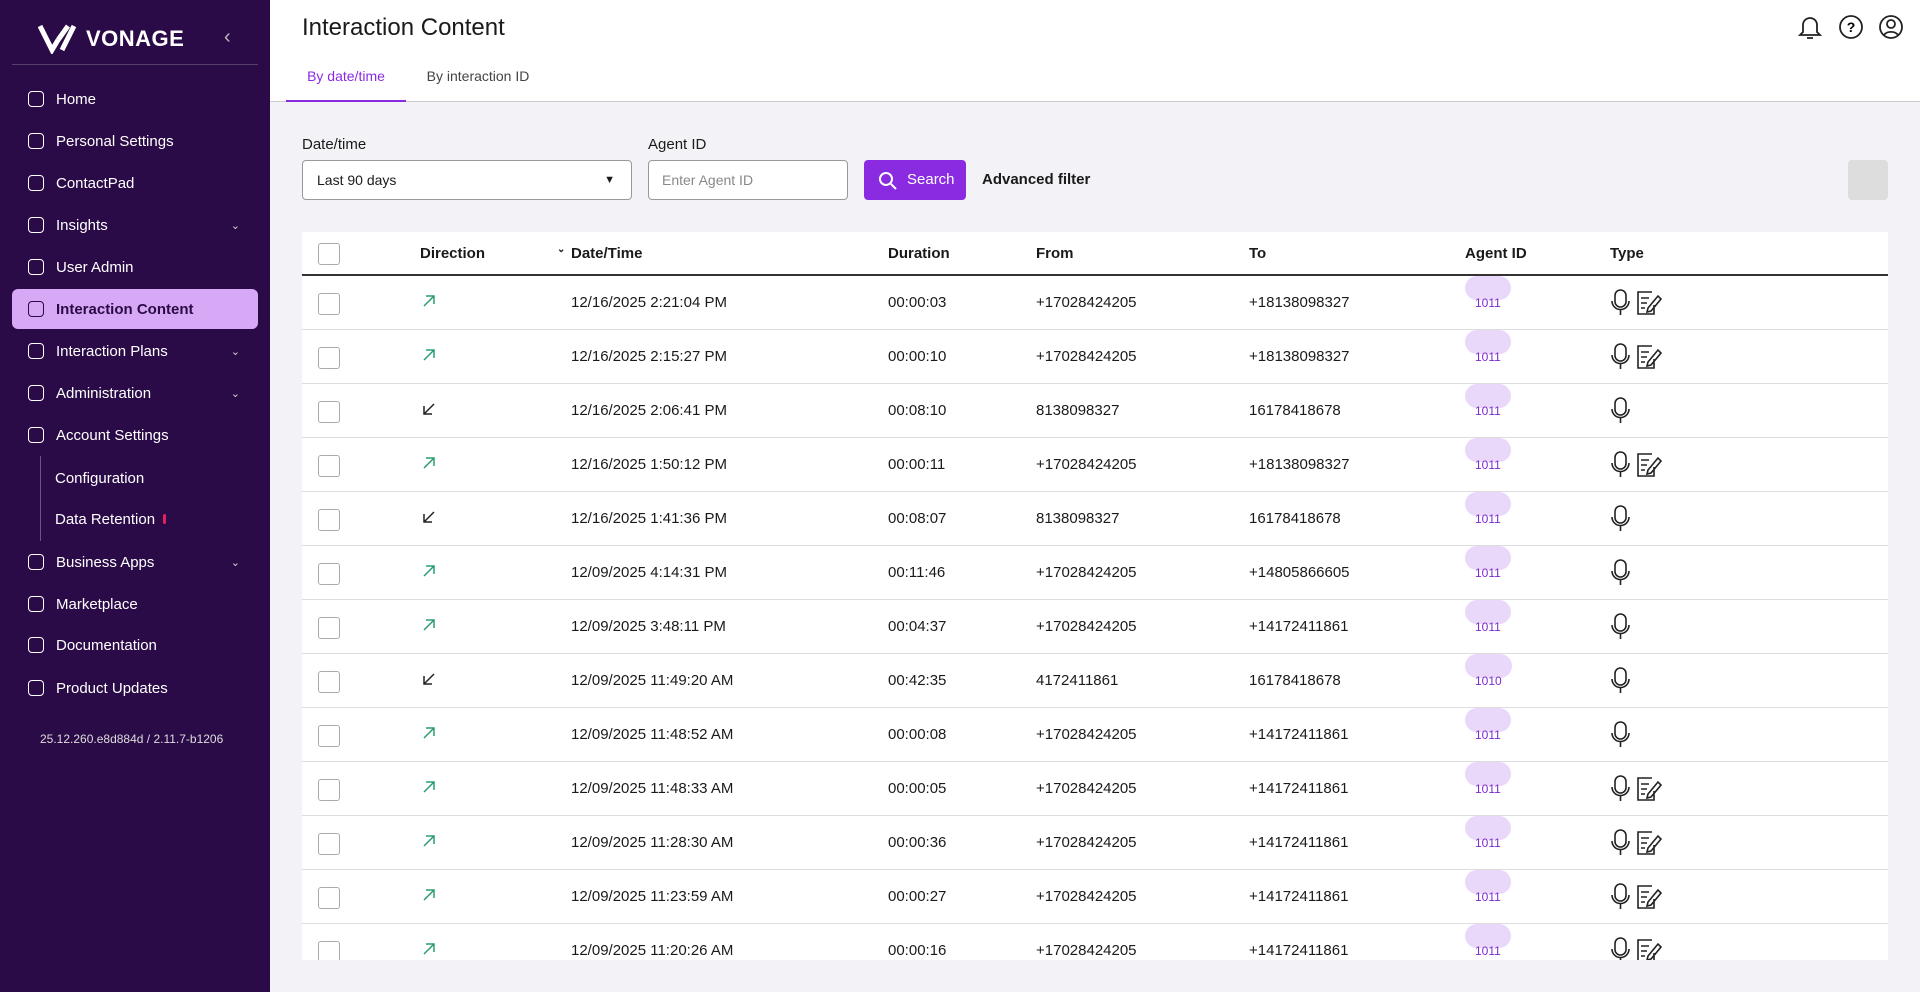 The width and height of the screenshot is (1920, 992). What do you see at coordinates (82, 225) in the screenshot?
I see `label: Insights` at bounding box center [82, 225].